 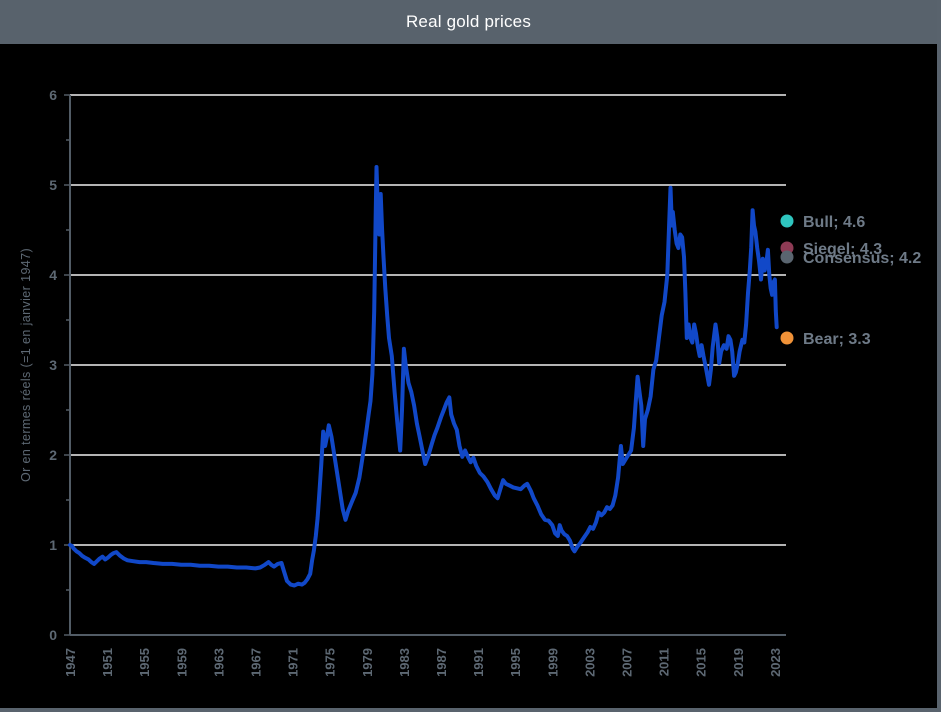 What do you see at coordinates (367, 662) in the screenshot?
I see `x-tick-label-1979: 1979` at bounding box center [367, 662].